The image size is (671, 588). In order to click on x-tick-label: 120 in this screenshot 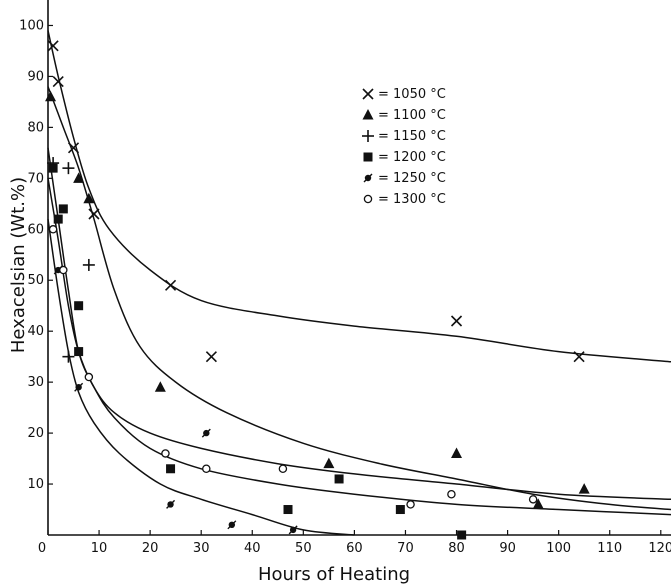, I will do `click(659, 548)`.